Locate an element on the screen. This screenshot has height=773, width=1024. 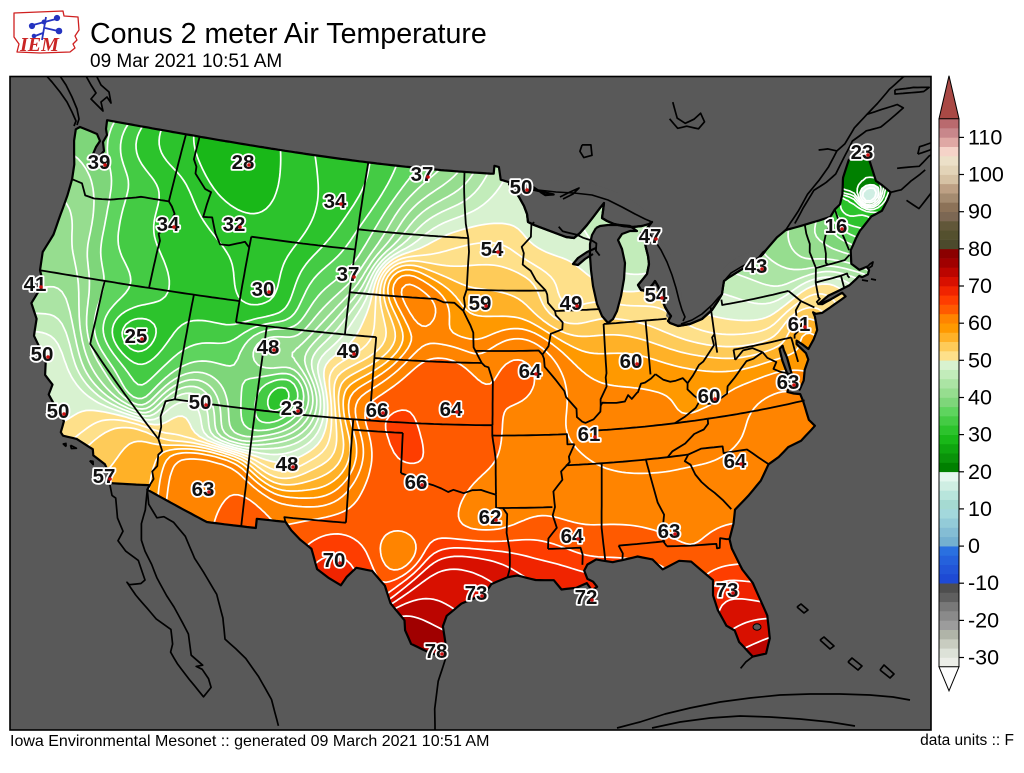
svg-text: 28 is located at coordinates (243, 162).